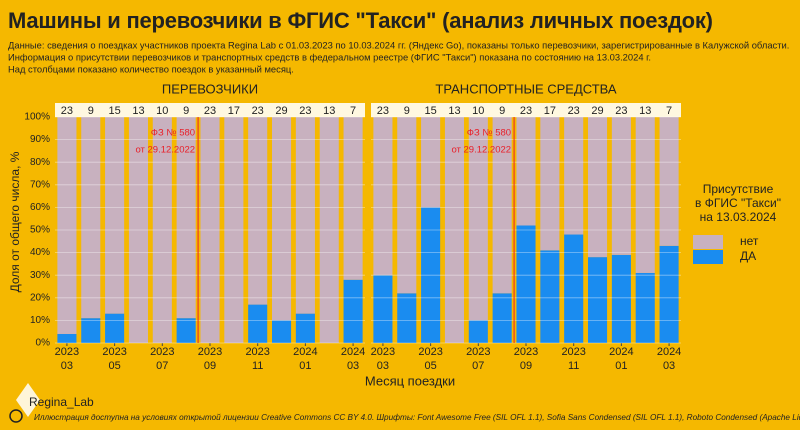  I want to click on logo-text: Regina_Lab, so click(61, 402).